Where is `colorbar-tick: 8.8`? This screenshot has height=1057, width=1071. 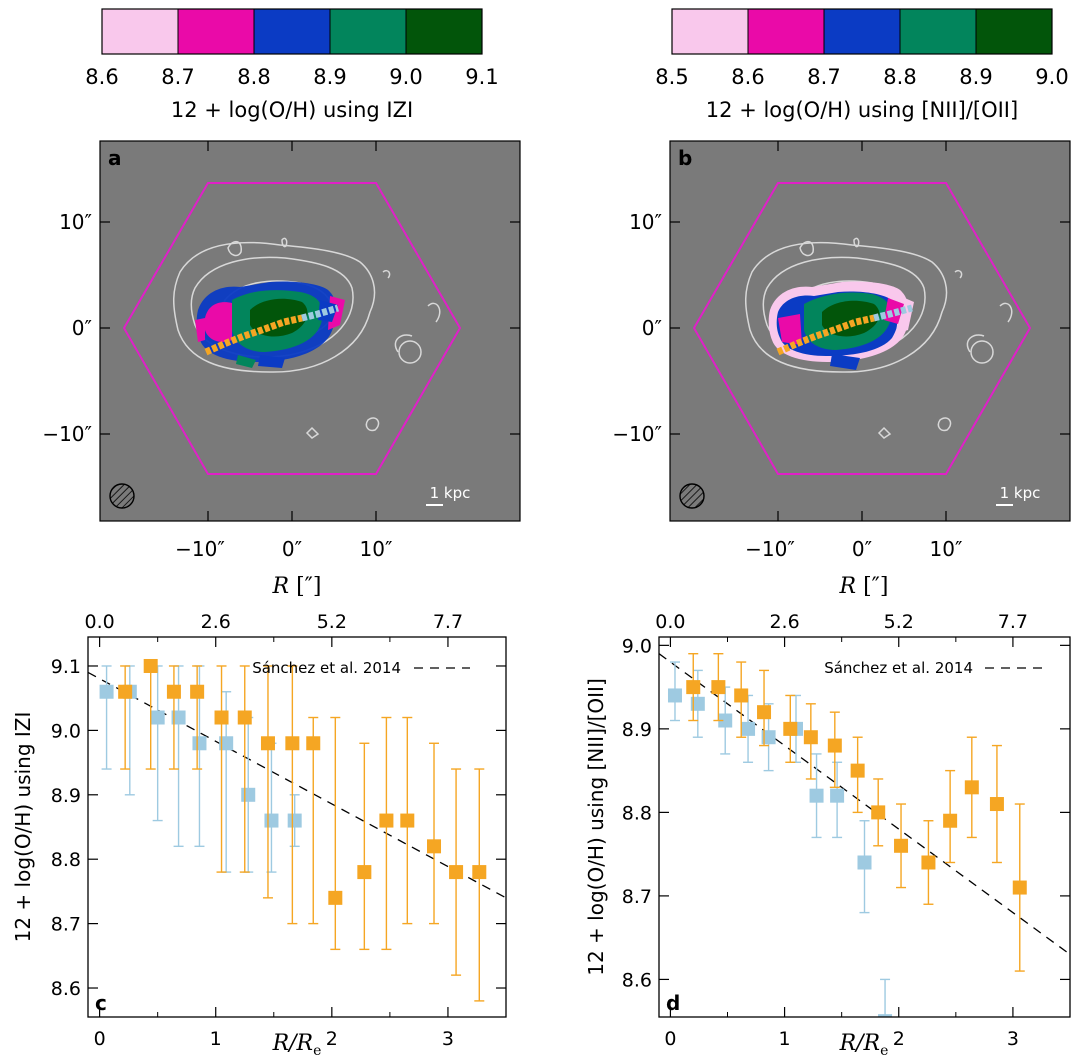 colorbar-tick: 8.8 is located at coordinates (253, 77).